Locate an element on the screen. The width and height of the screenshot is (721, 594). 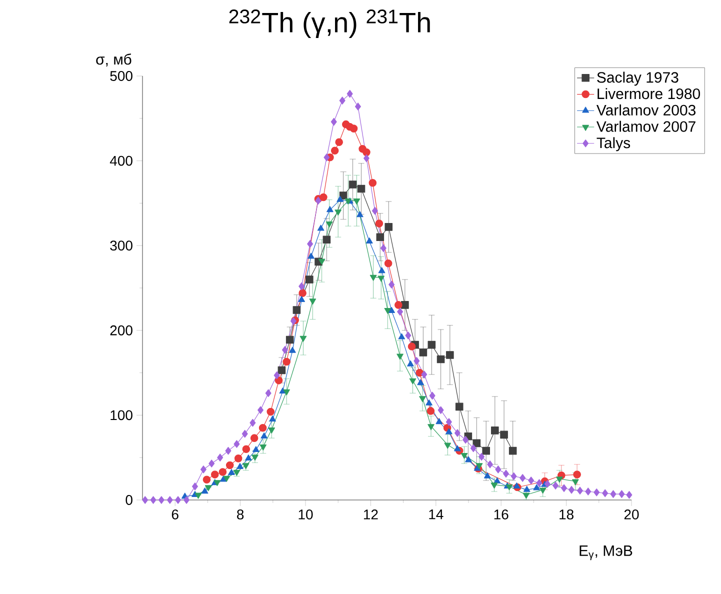
y-tick-label: 0 is located at coordinates (129, 500).